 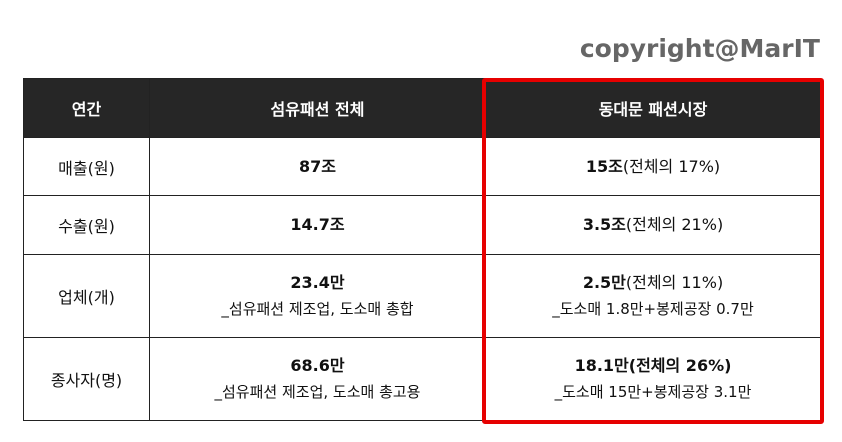 I want to click on table-row-sales: 매출(원) 87조 15조(전체의 17%), so click(x=422, y=166).